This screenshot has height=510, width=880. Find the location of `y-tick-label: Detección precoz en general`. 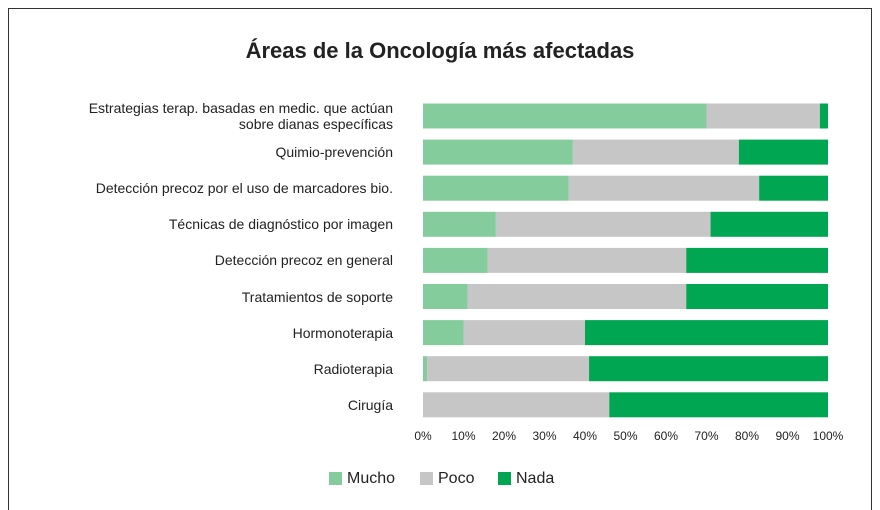

y-tick-label: Detección precoz en general is located at coordinates (303, 260).